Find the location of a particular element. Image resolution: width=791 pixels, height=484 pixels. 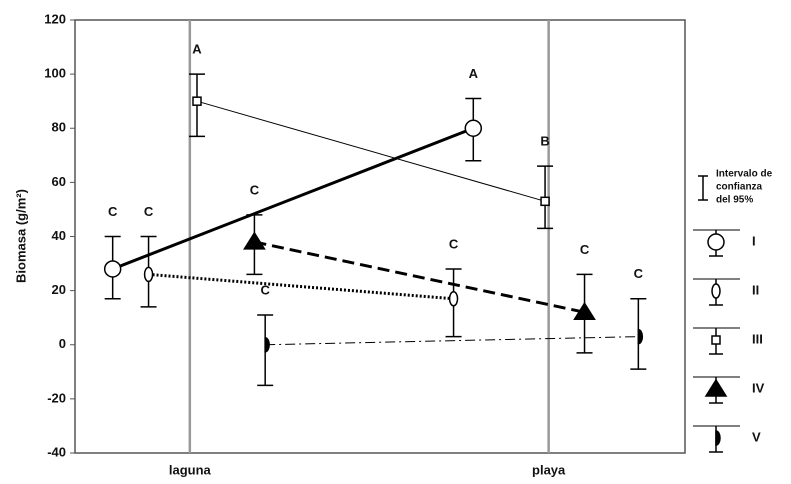

significance-letter: B is located at coordinates (544, 141).